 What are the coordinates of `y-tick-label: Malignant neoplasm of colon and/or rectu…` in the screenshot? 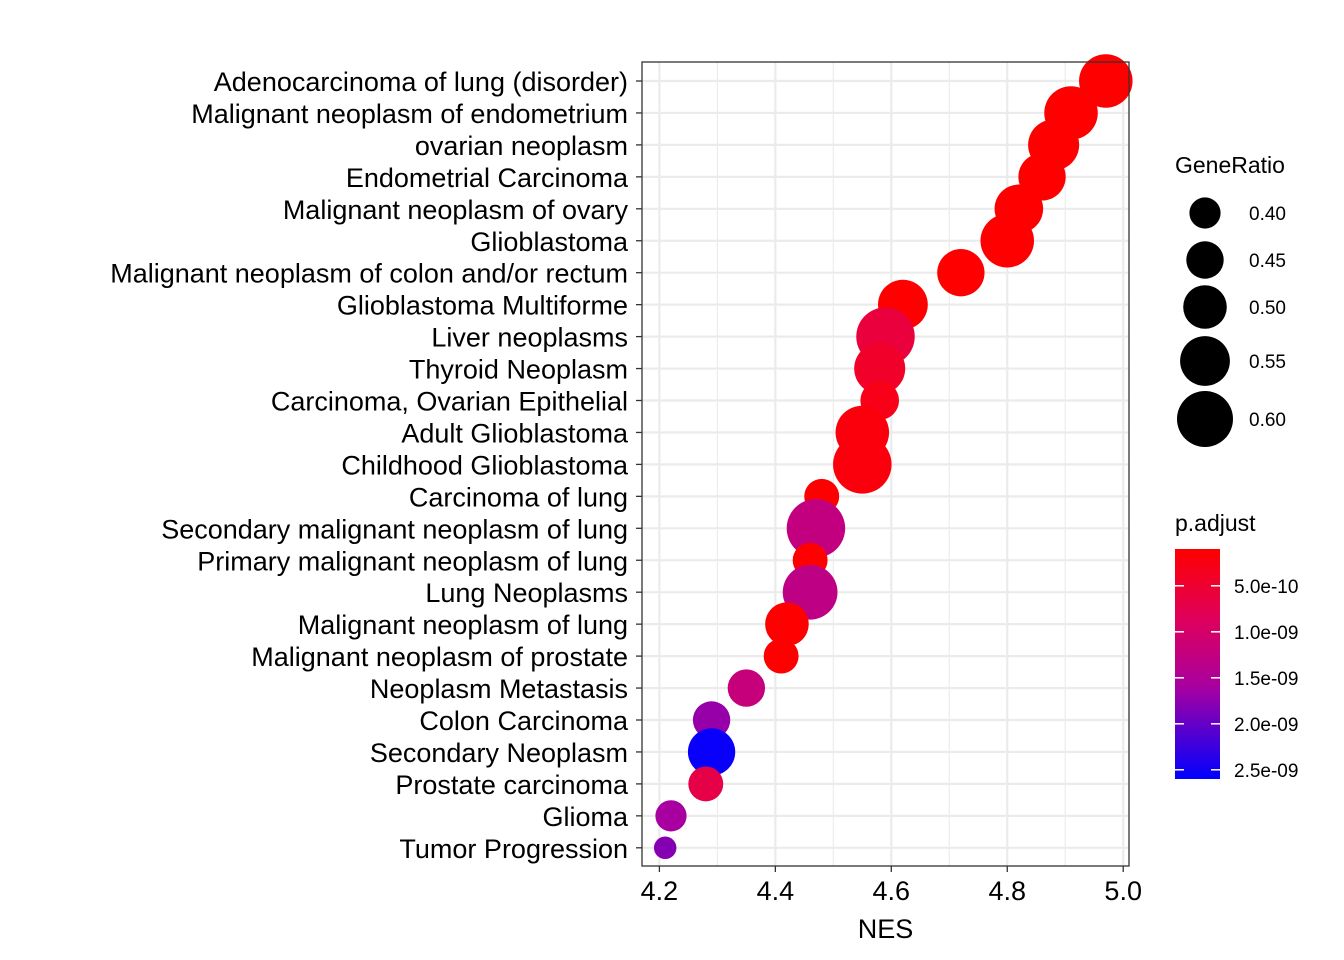 It's located at (369, 274).